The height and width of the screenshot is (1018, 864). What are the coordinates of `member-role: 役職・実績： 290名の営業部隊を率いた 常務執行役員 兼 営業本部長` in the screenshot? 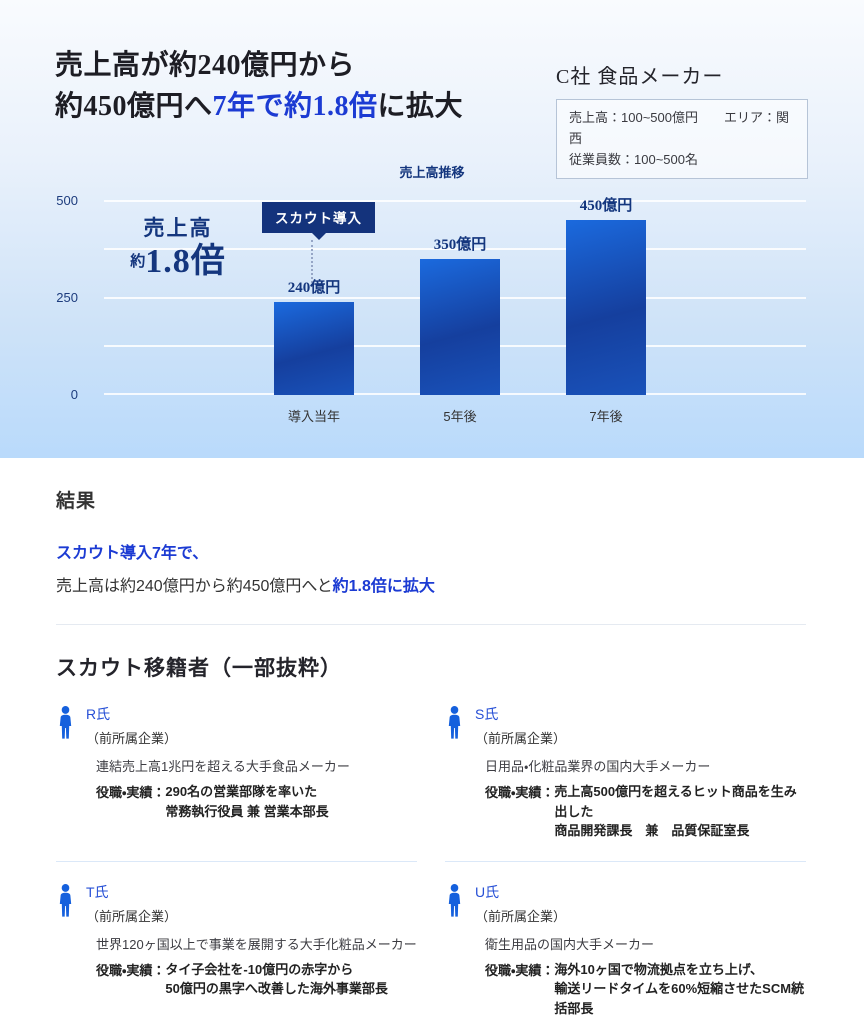 It's located at (256, 801).